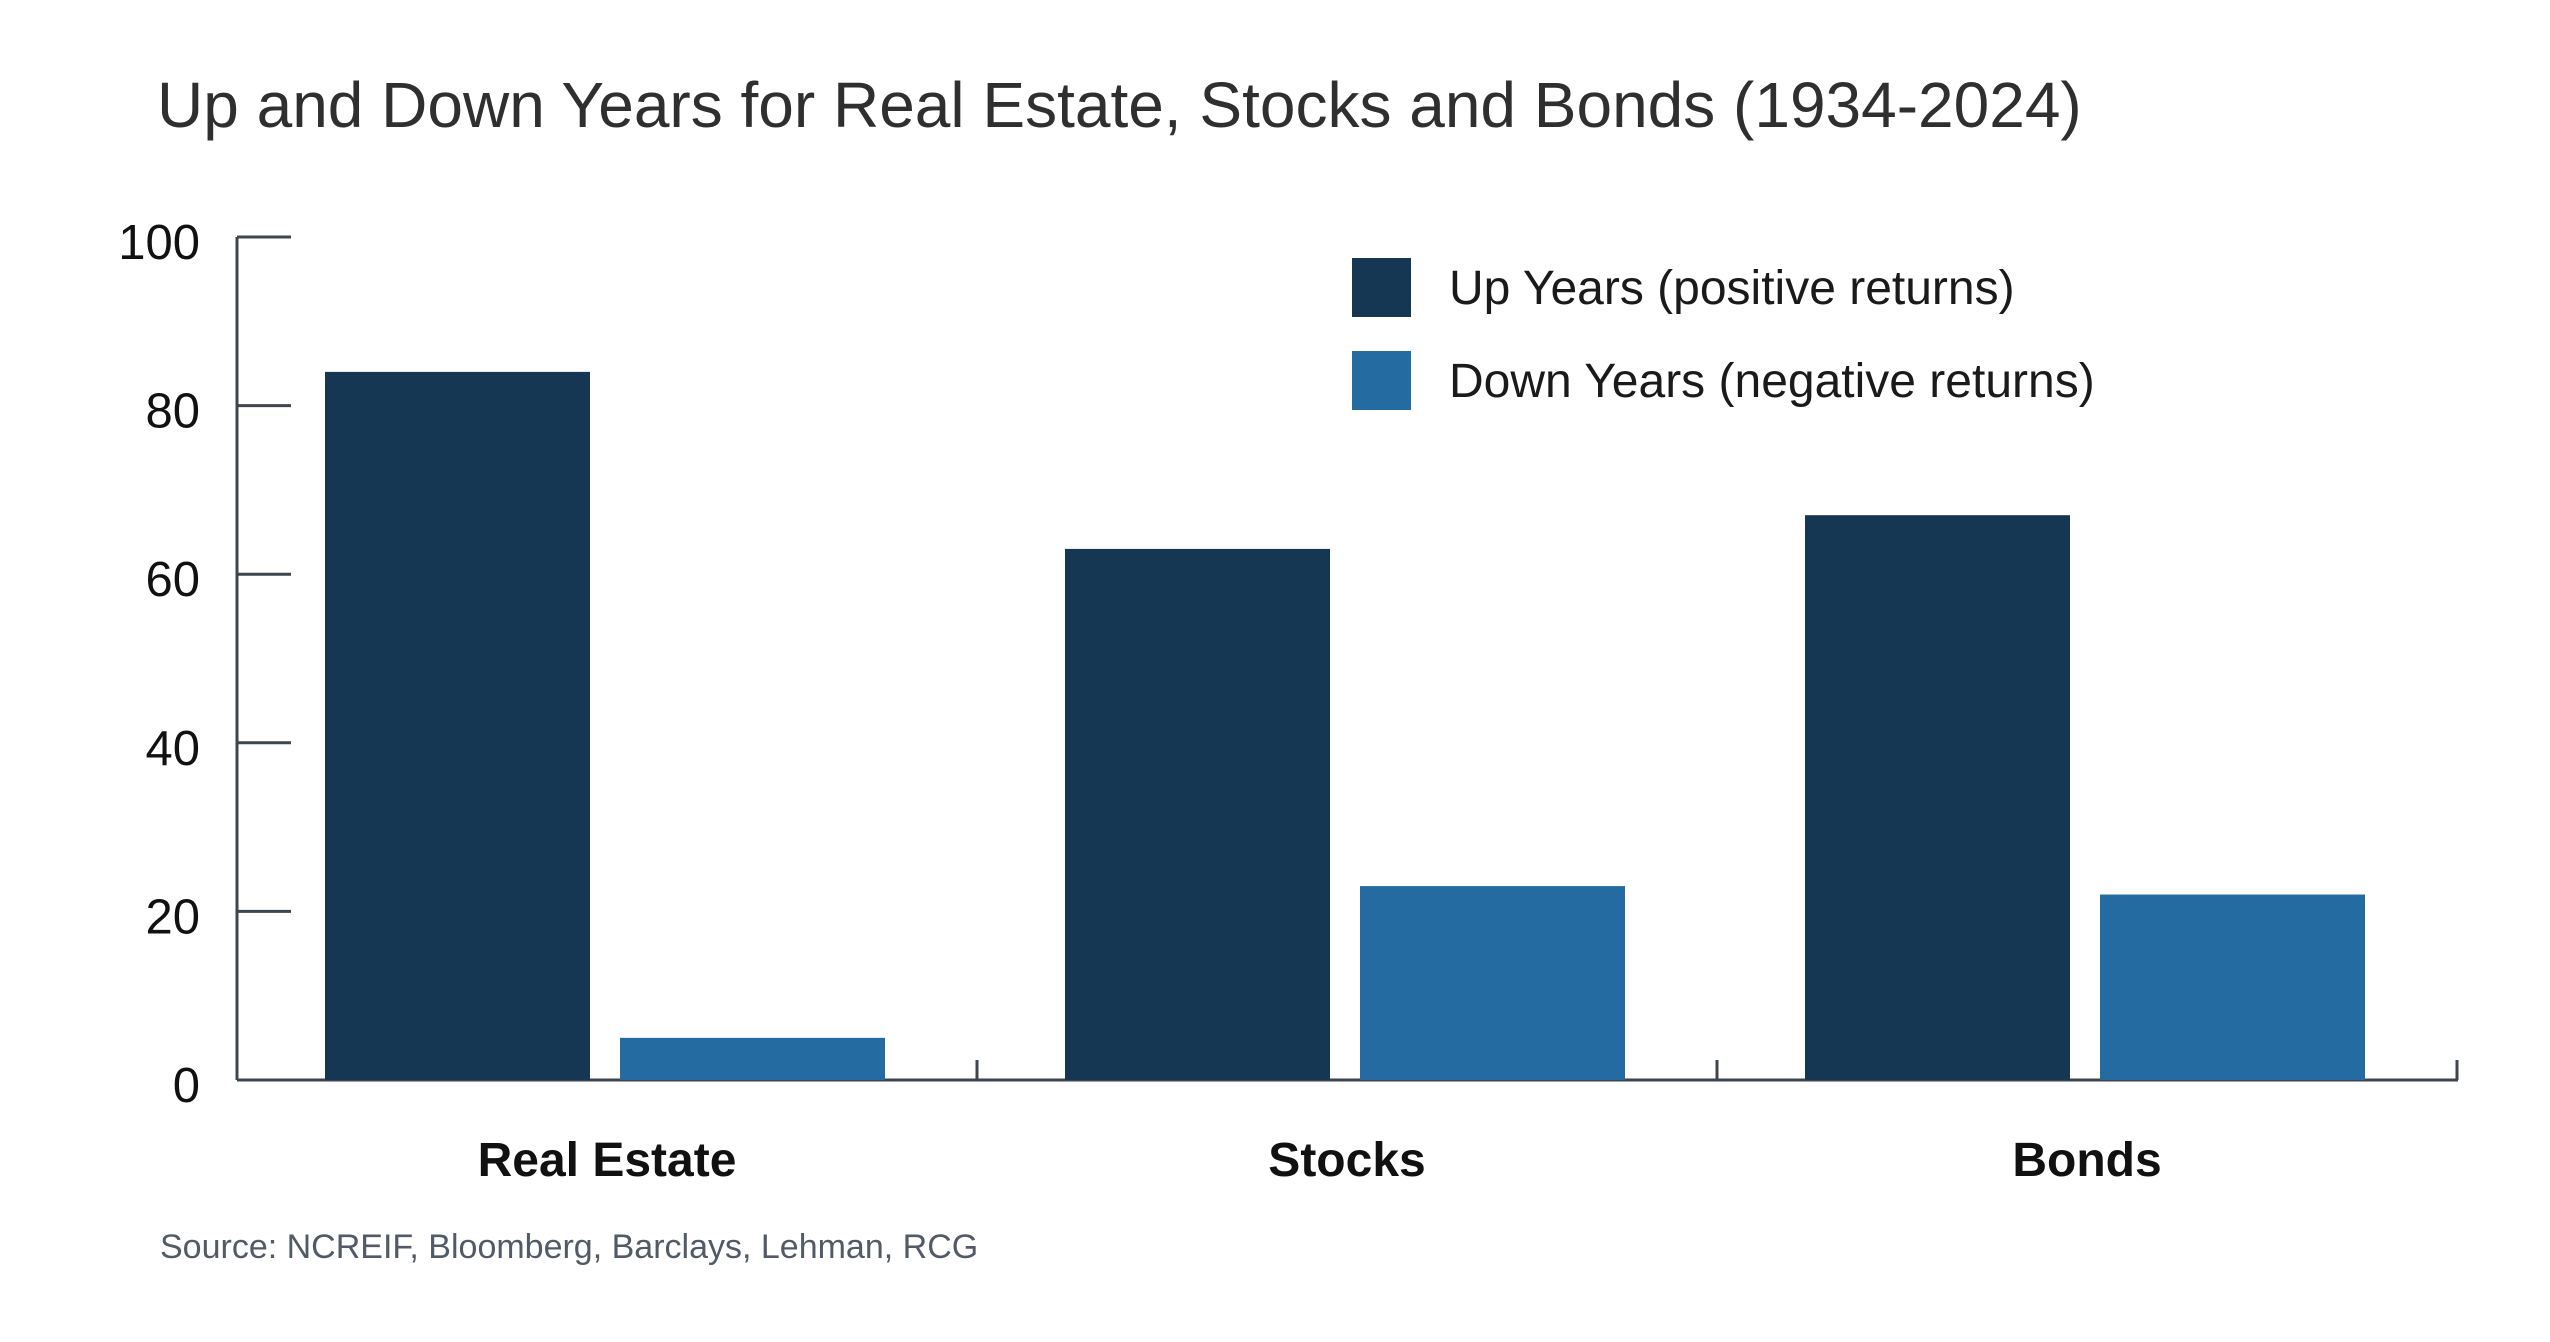 This screenshot has width=2550, height=1342. What do you see at coordinates (607, 1160) in the screenshot?
I see `x-category-label: Real Estate` at bounding box center [607, 1160].